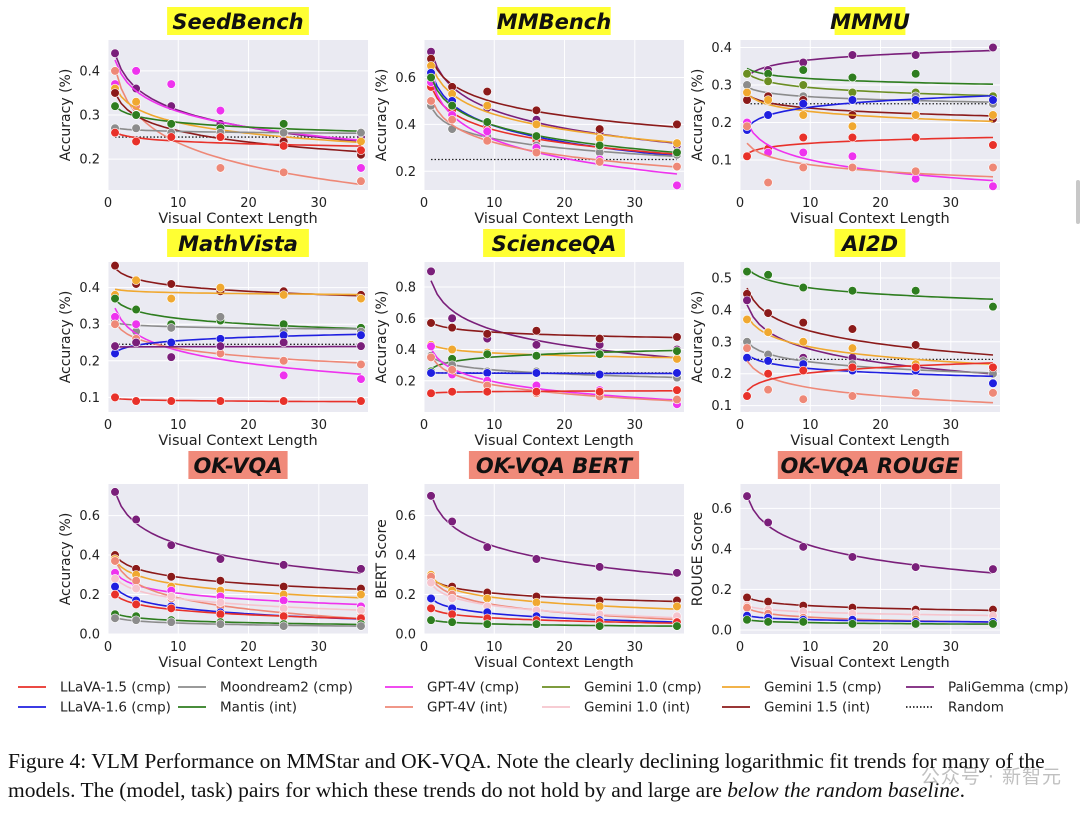 This screenshot has height=820, width=1080. Describe the element at coordinates (265, 688) in the screenshot. I see `legend-item-moondream2-cmp: Moondream2 (cmp)` at that location.